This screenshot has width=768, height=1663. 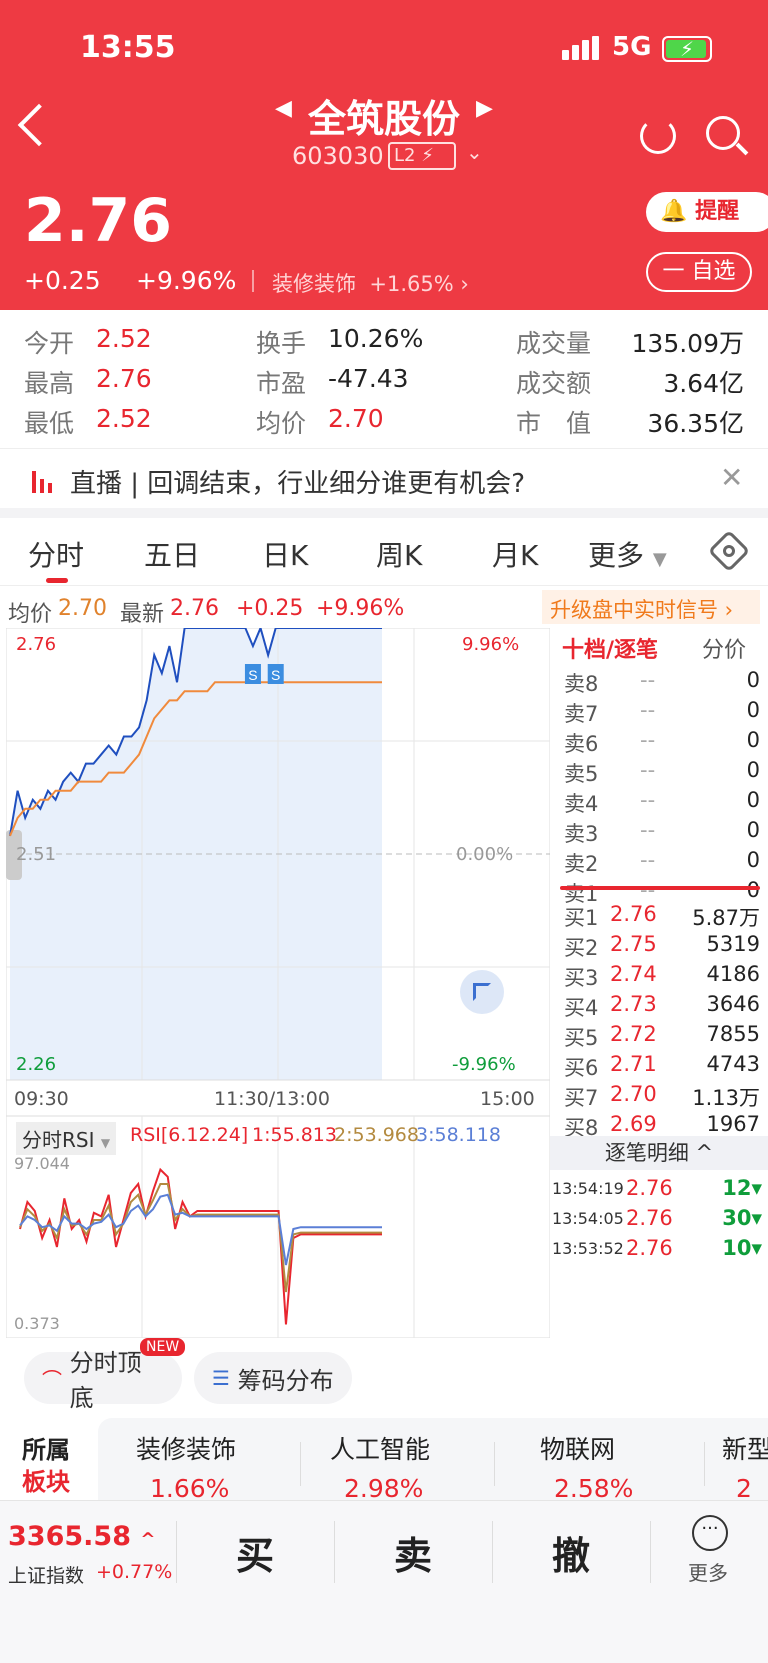 What do you see at coordinates (57, 580) in the screenshot?
I see `tab-indicator` at bounding box center [57, 580].